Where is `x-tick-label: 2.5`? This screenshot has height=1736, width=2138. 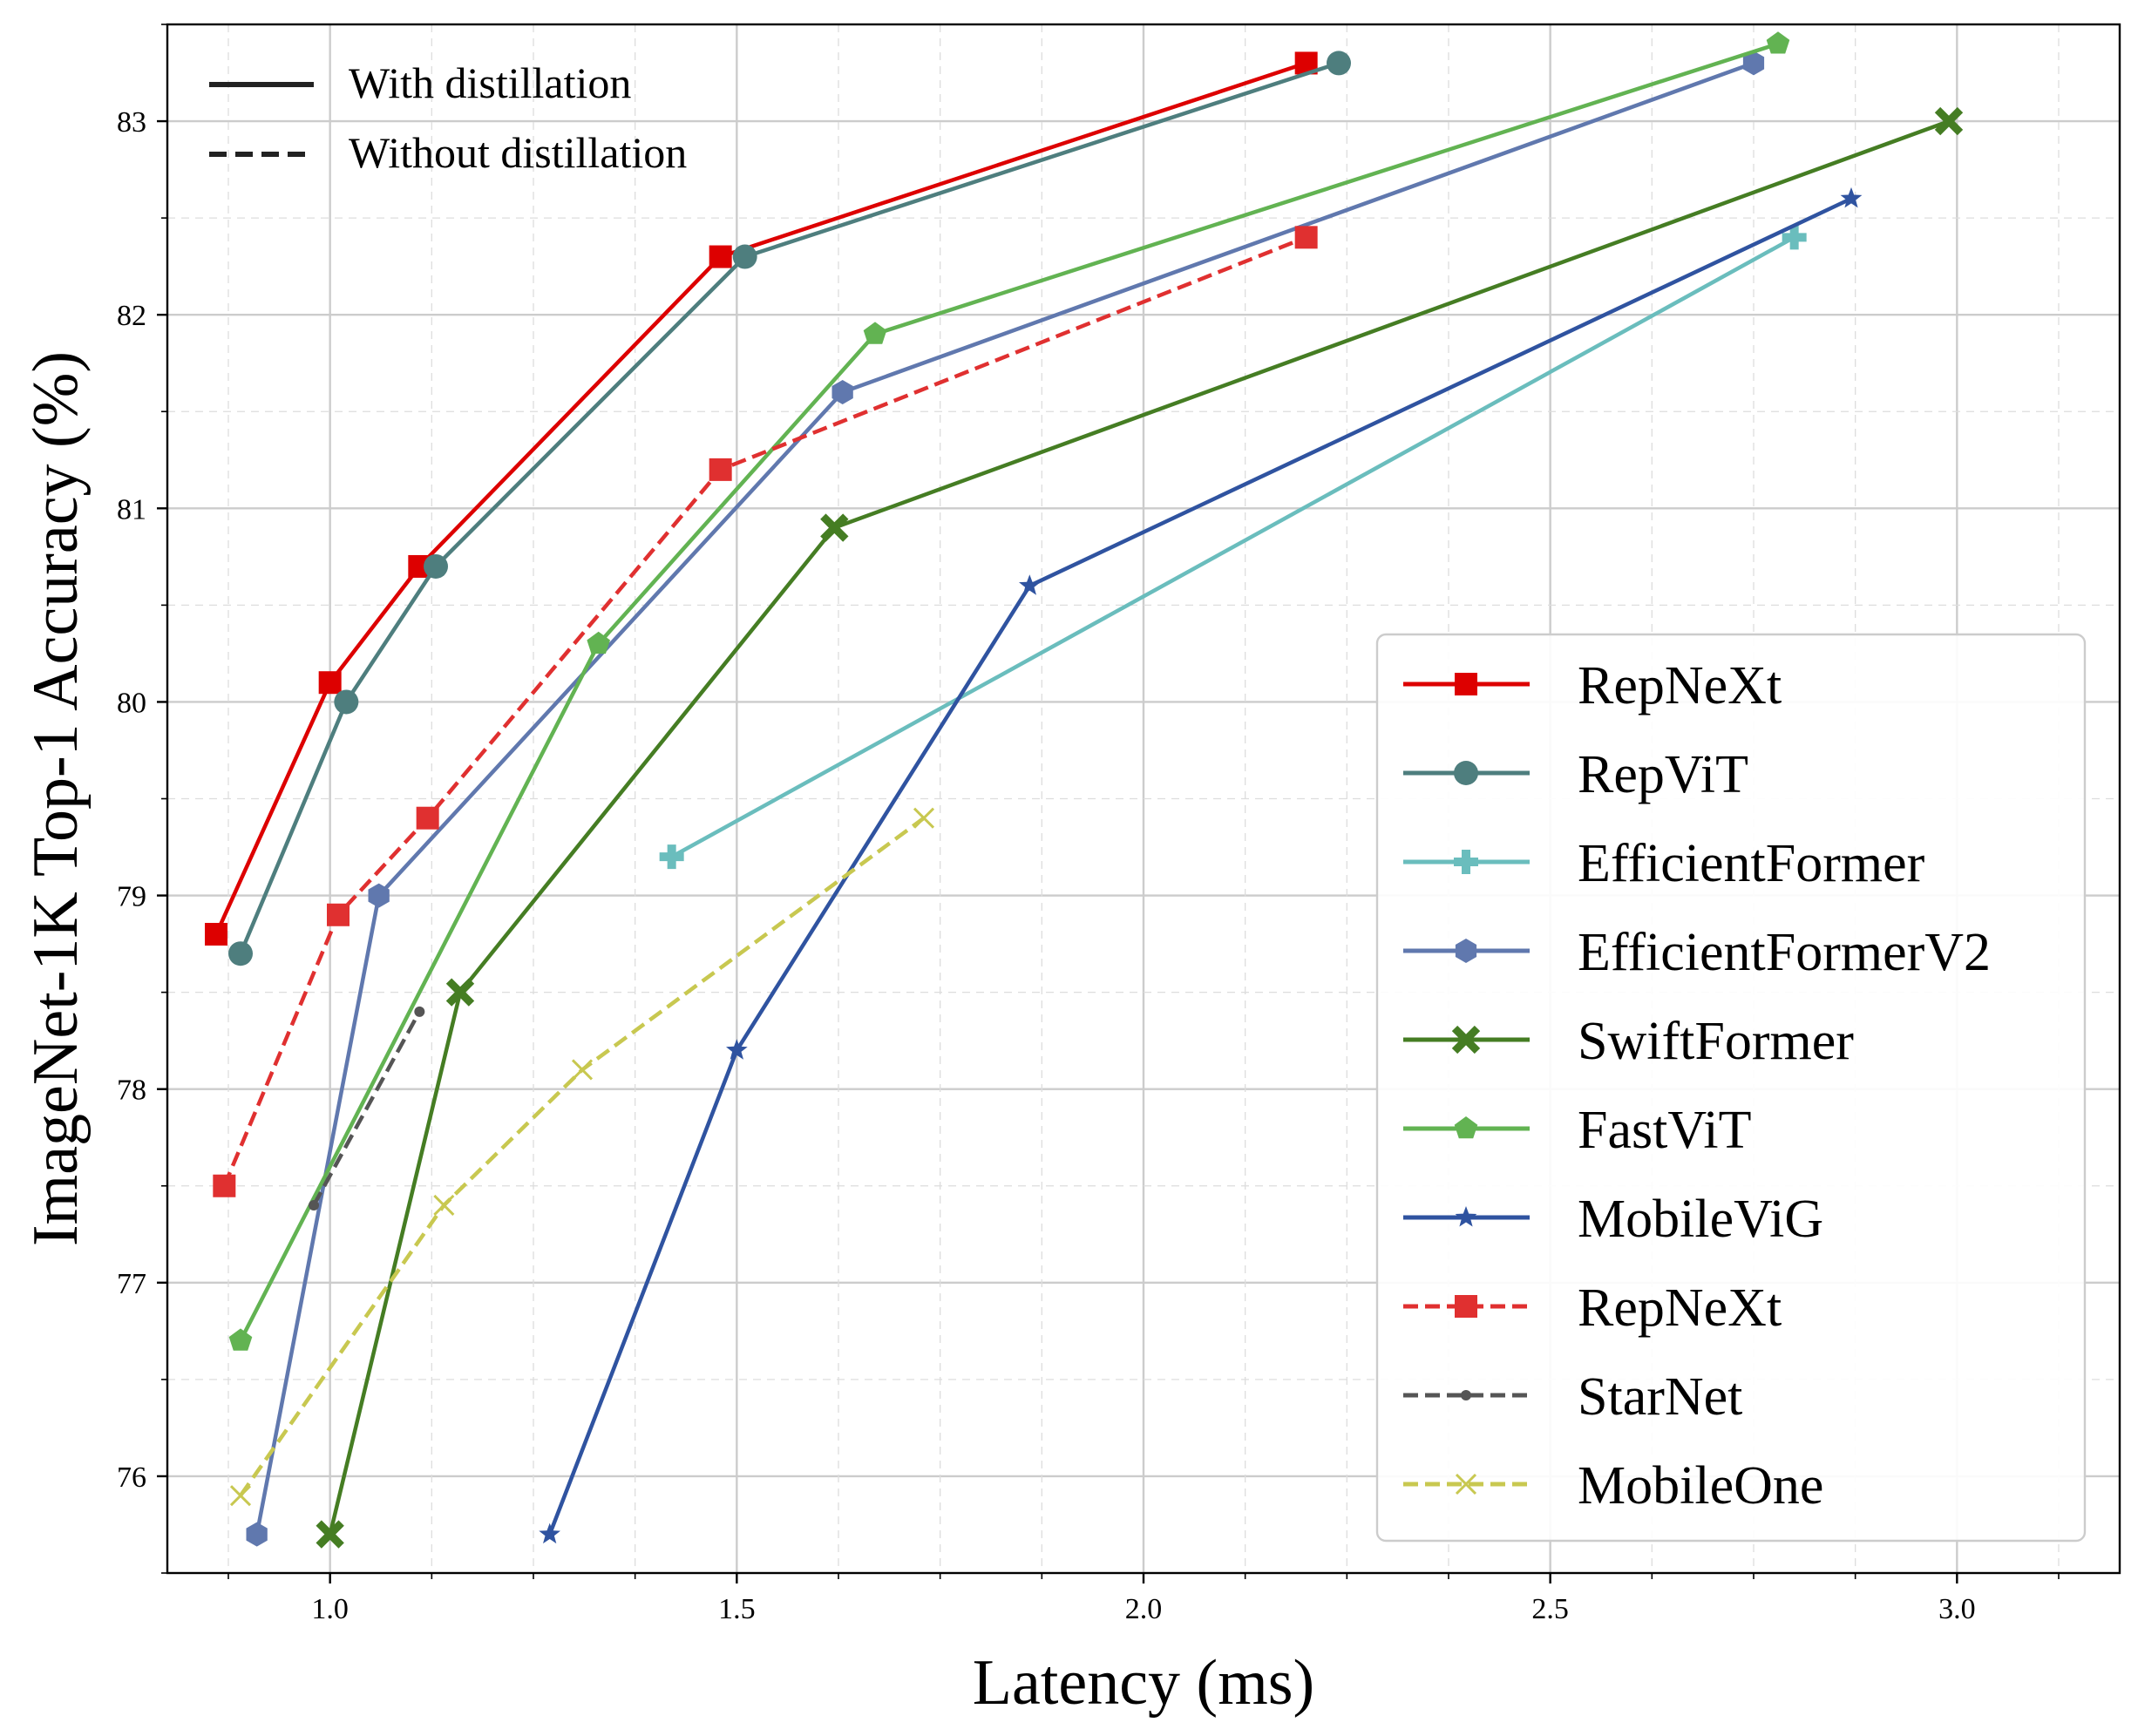 x-tick-label: 2.5 is located at coordinates (1550, 1609).